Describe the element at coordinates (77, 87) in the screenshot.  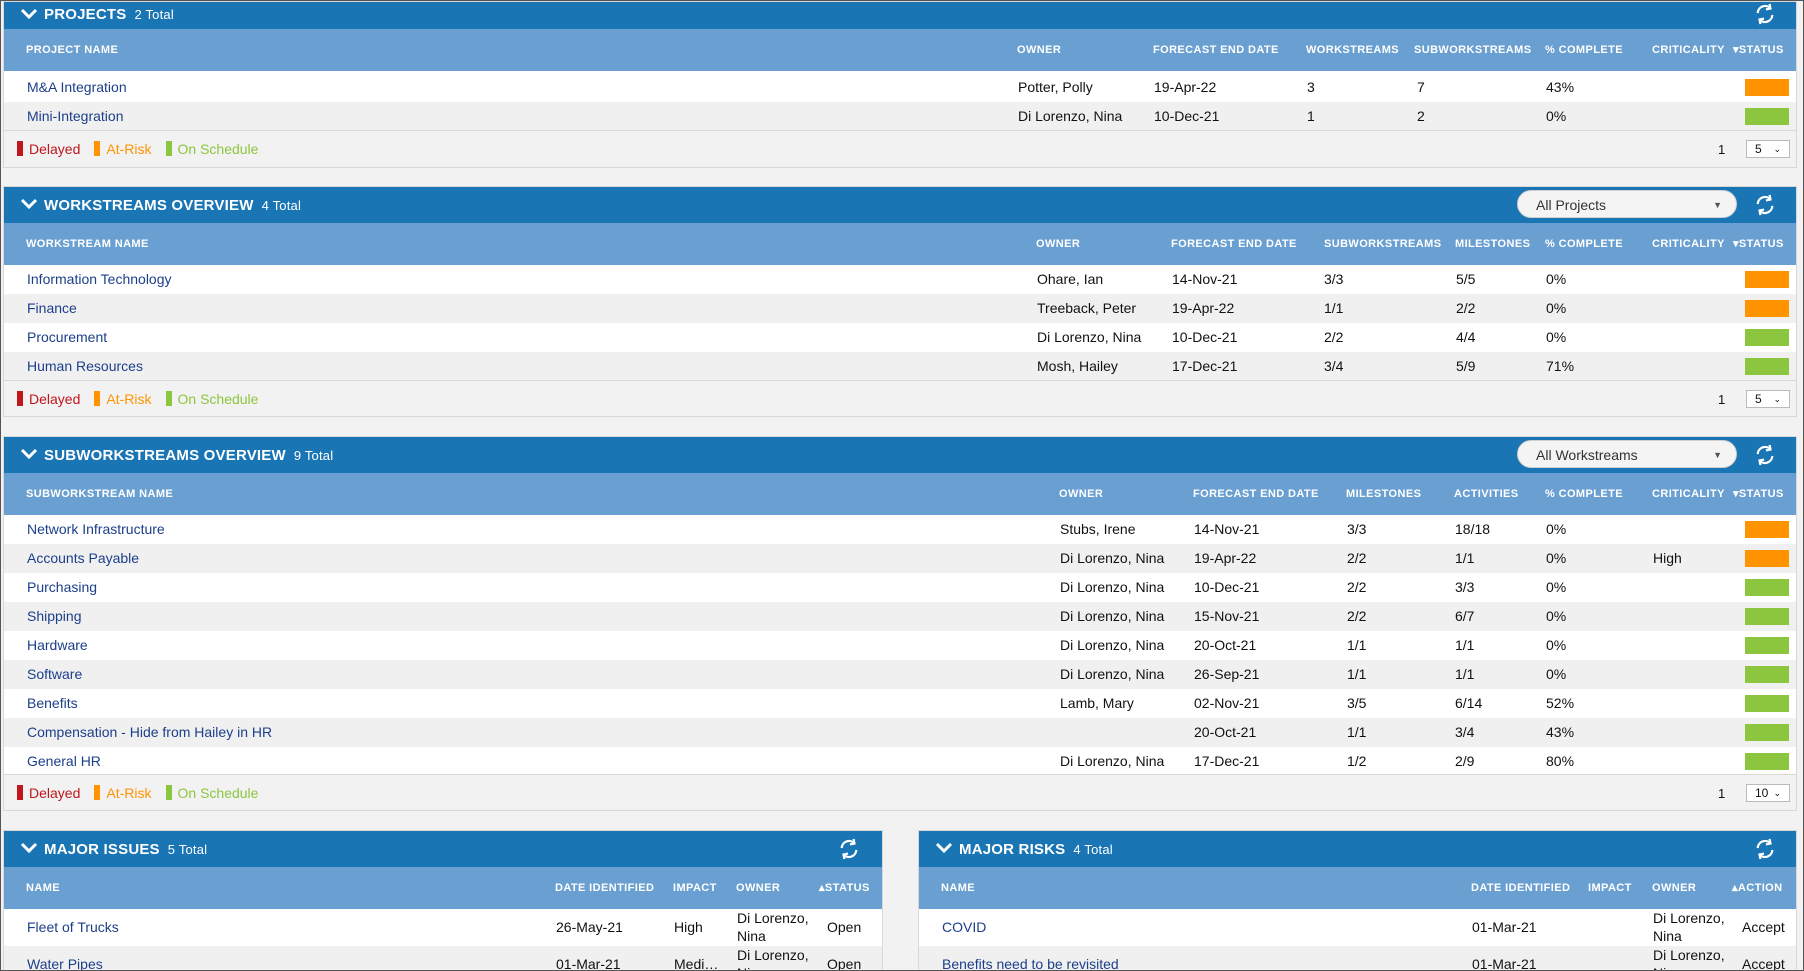
I see `row-name-link: M&A Integration` at that location.